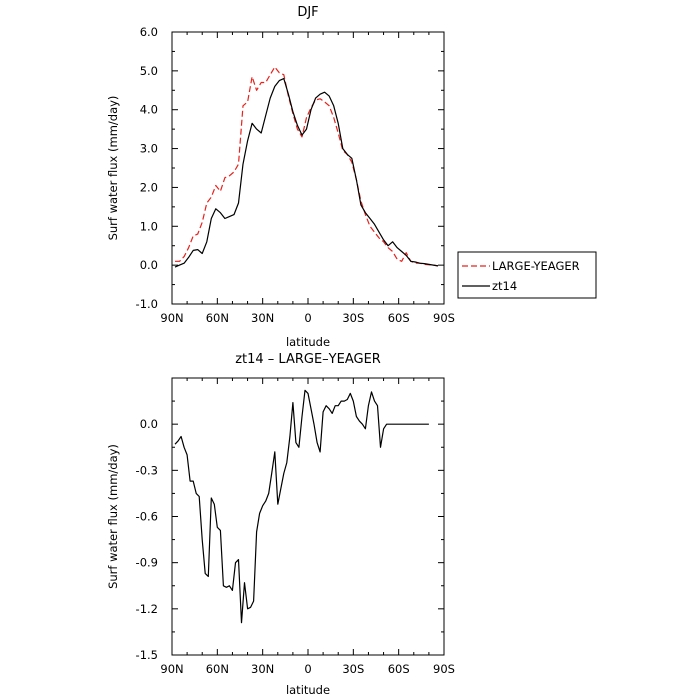 The height and width of the screenshot is (700, 700). Describe the element at coordinates (536, 266) in the screenshot. I see `legend-label: LARGE-YEAGER` at that location.